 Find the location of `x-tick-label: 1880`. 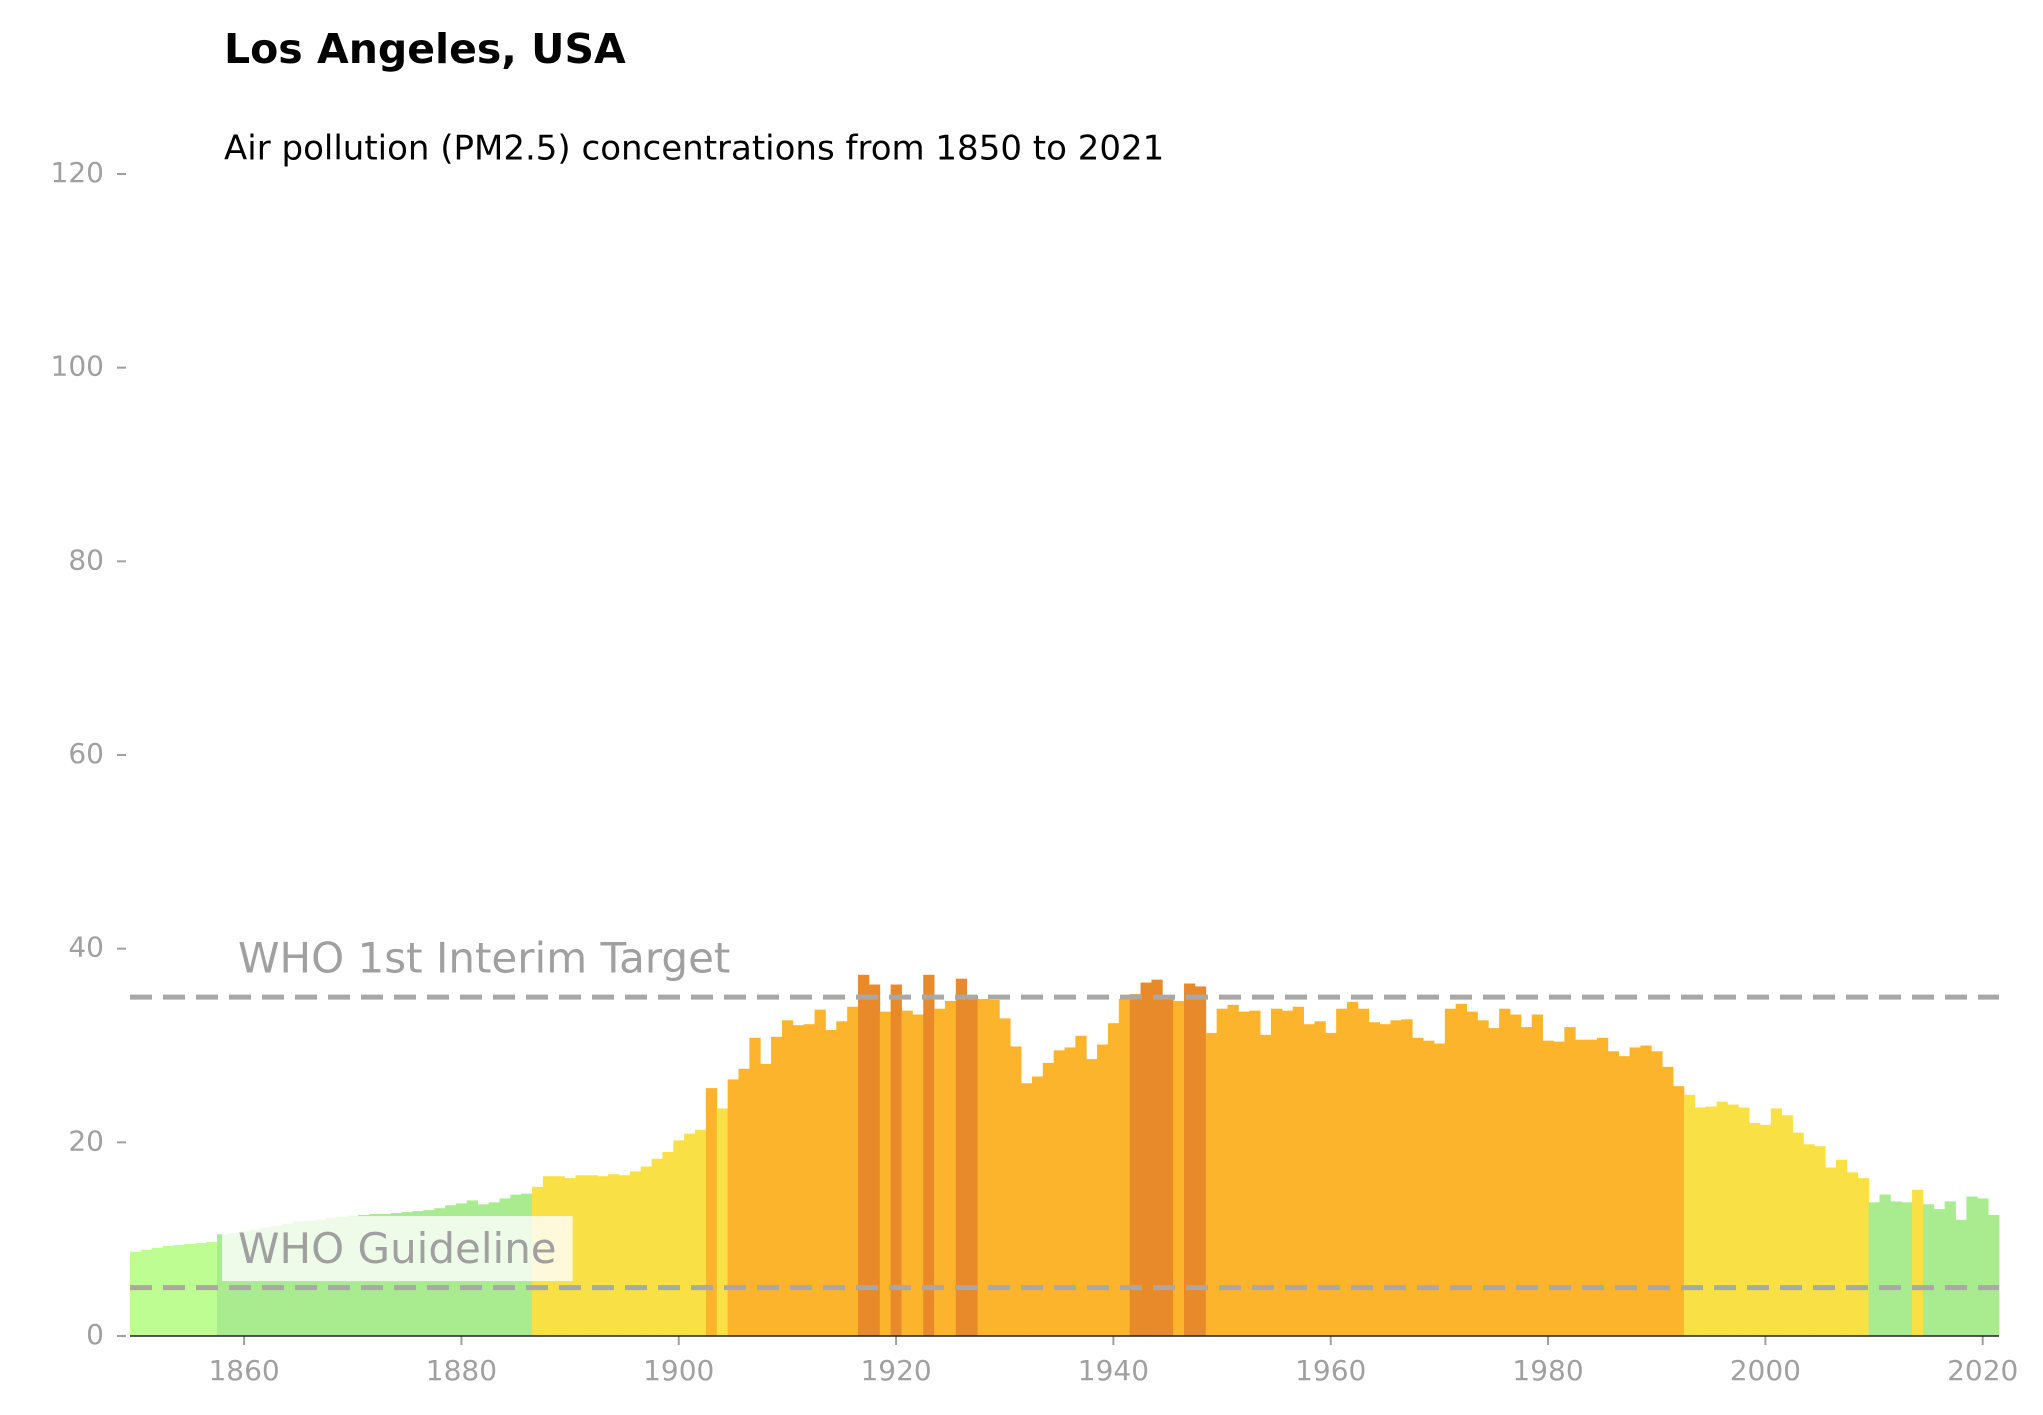

x-tick-label: 1880 is located at coordinates (461, 1370).